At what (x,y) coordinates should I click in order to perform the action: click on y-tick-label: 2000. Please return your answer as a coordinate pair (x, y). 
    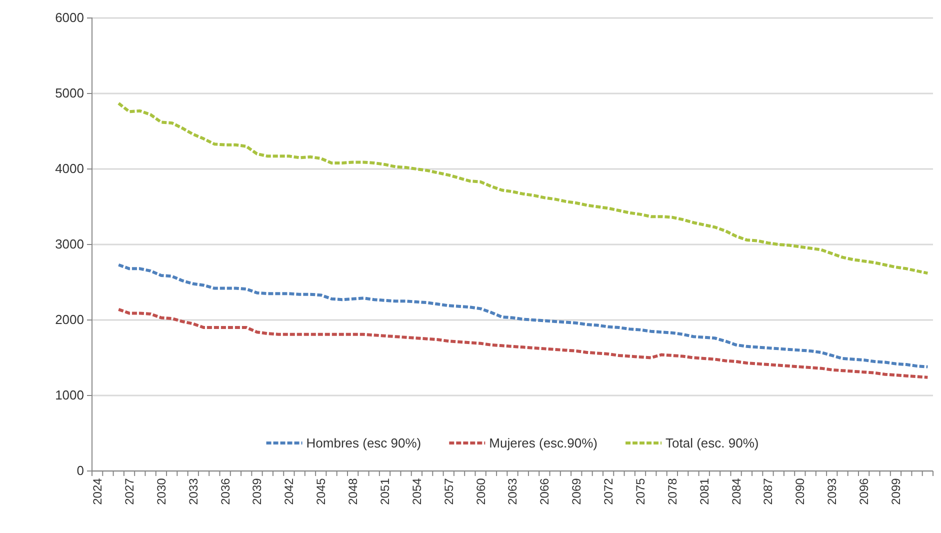
    Looking at the image, I should click on (69, 320).